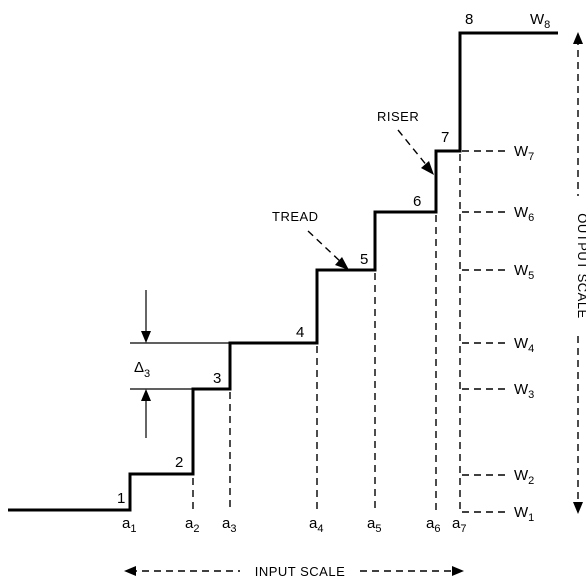  I want to click on output-level-label: W8, so click(540, 21).